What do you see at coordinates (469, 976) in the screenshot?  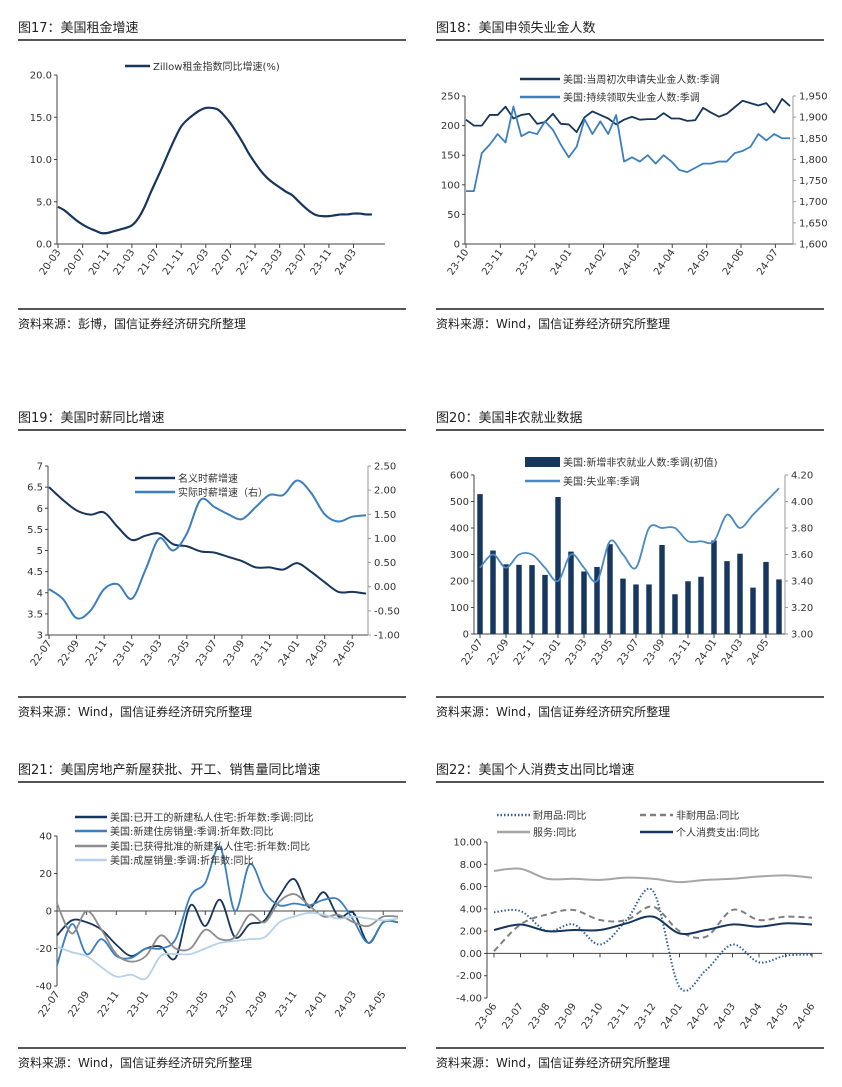 I see `y-left-tick-label: -2.00` at bounding box center [469, 976].